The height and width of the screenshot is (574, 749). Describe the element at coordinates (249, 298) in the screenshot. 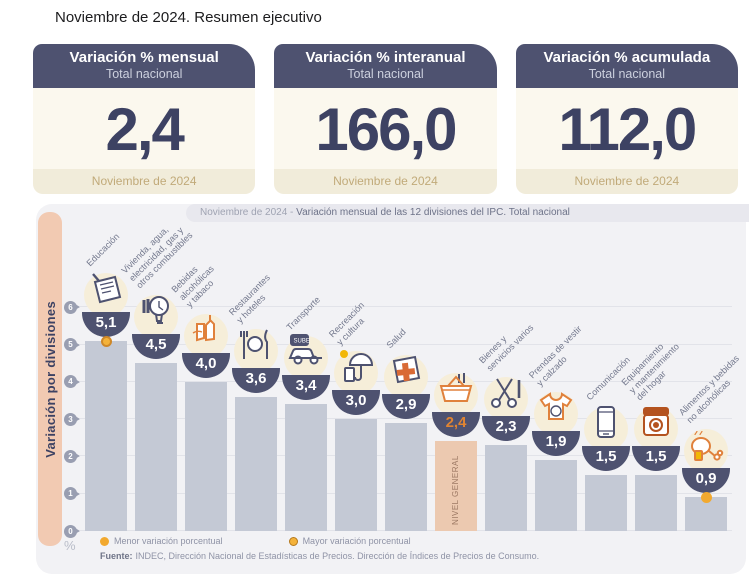

I see `division-label: Restaurantes y hoteles` at that location.